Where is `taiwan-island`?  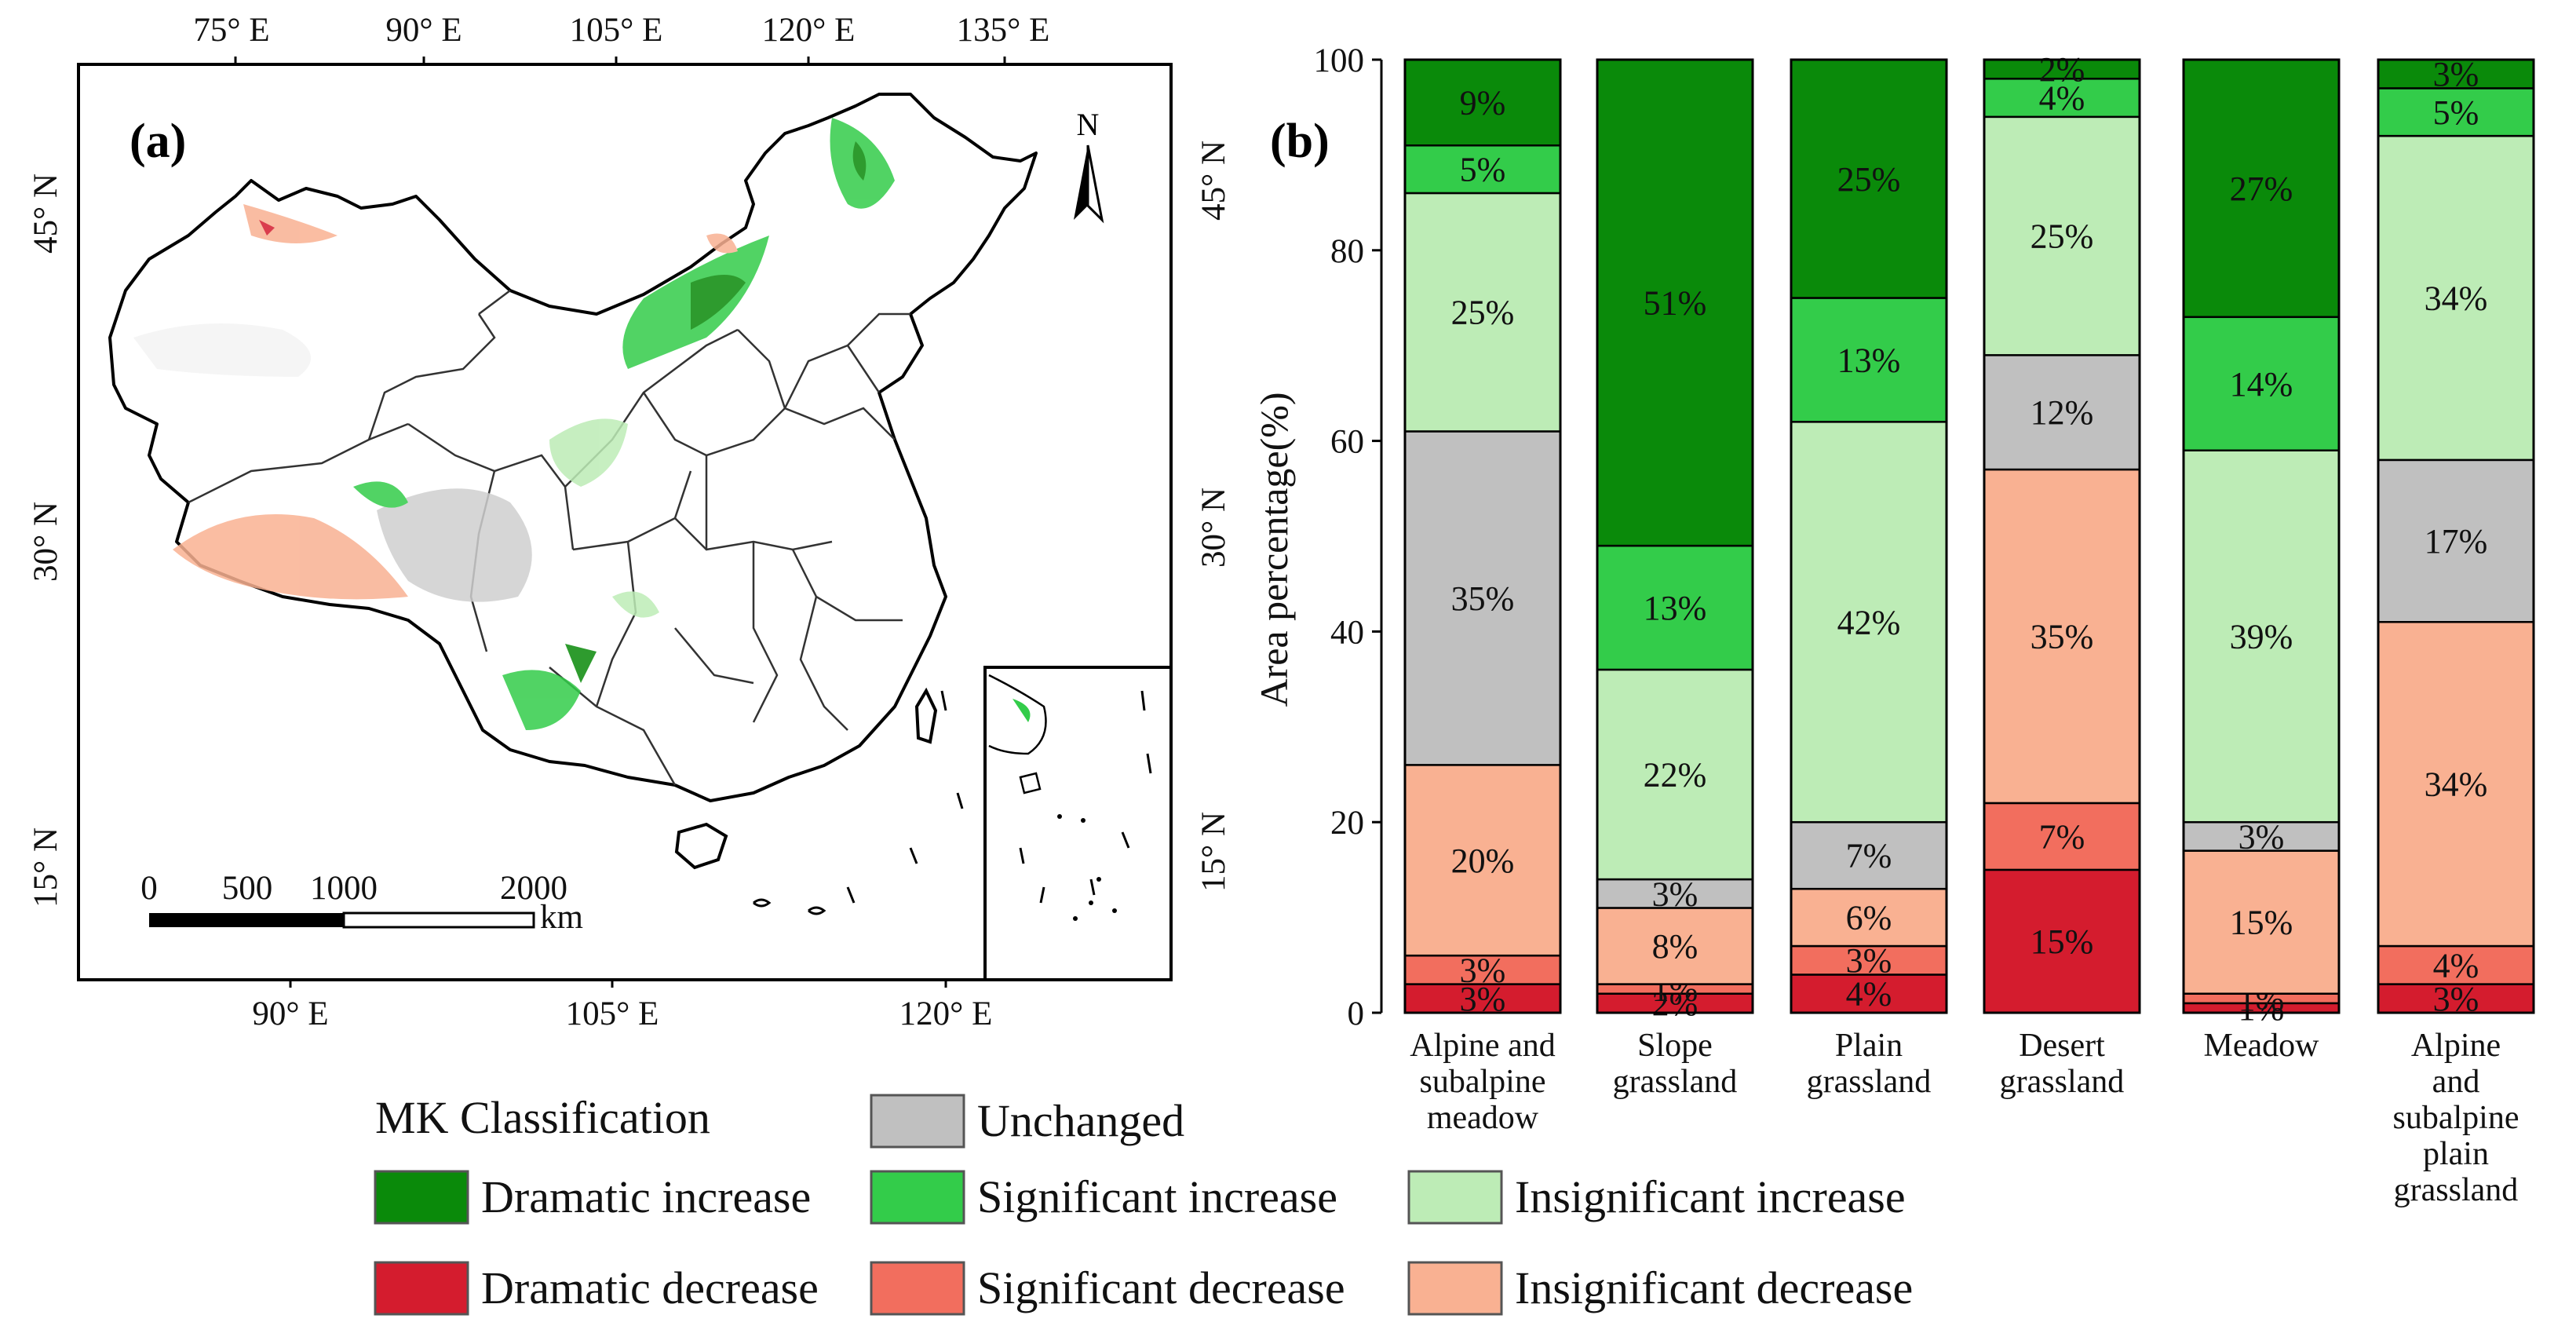 taiwan-island is located at coordinates (926, 715).